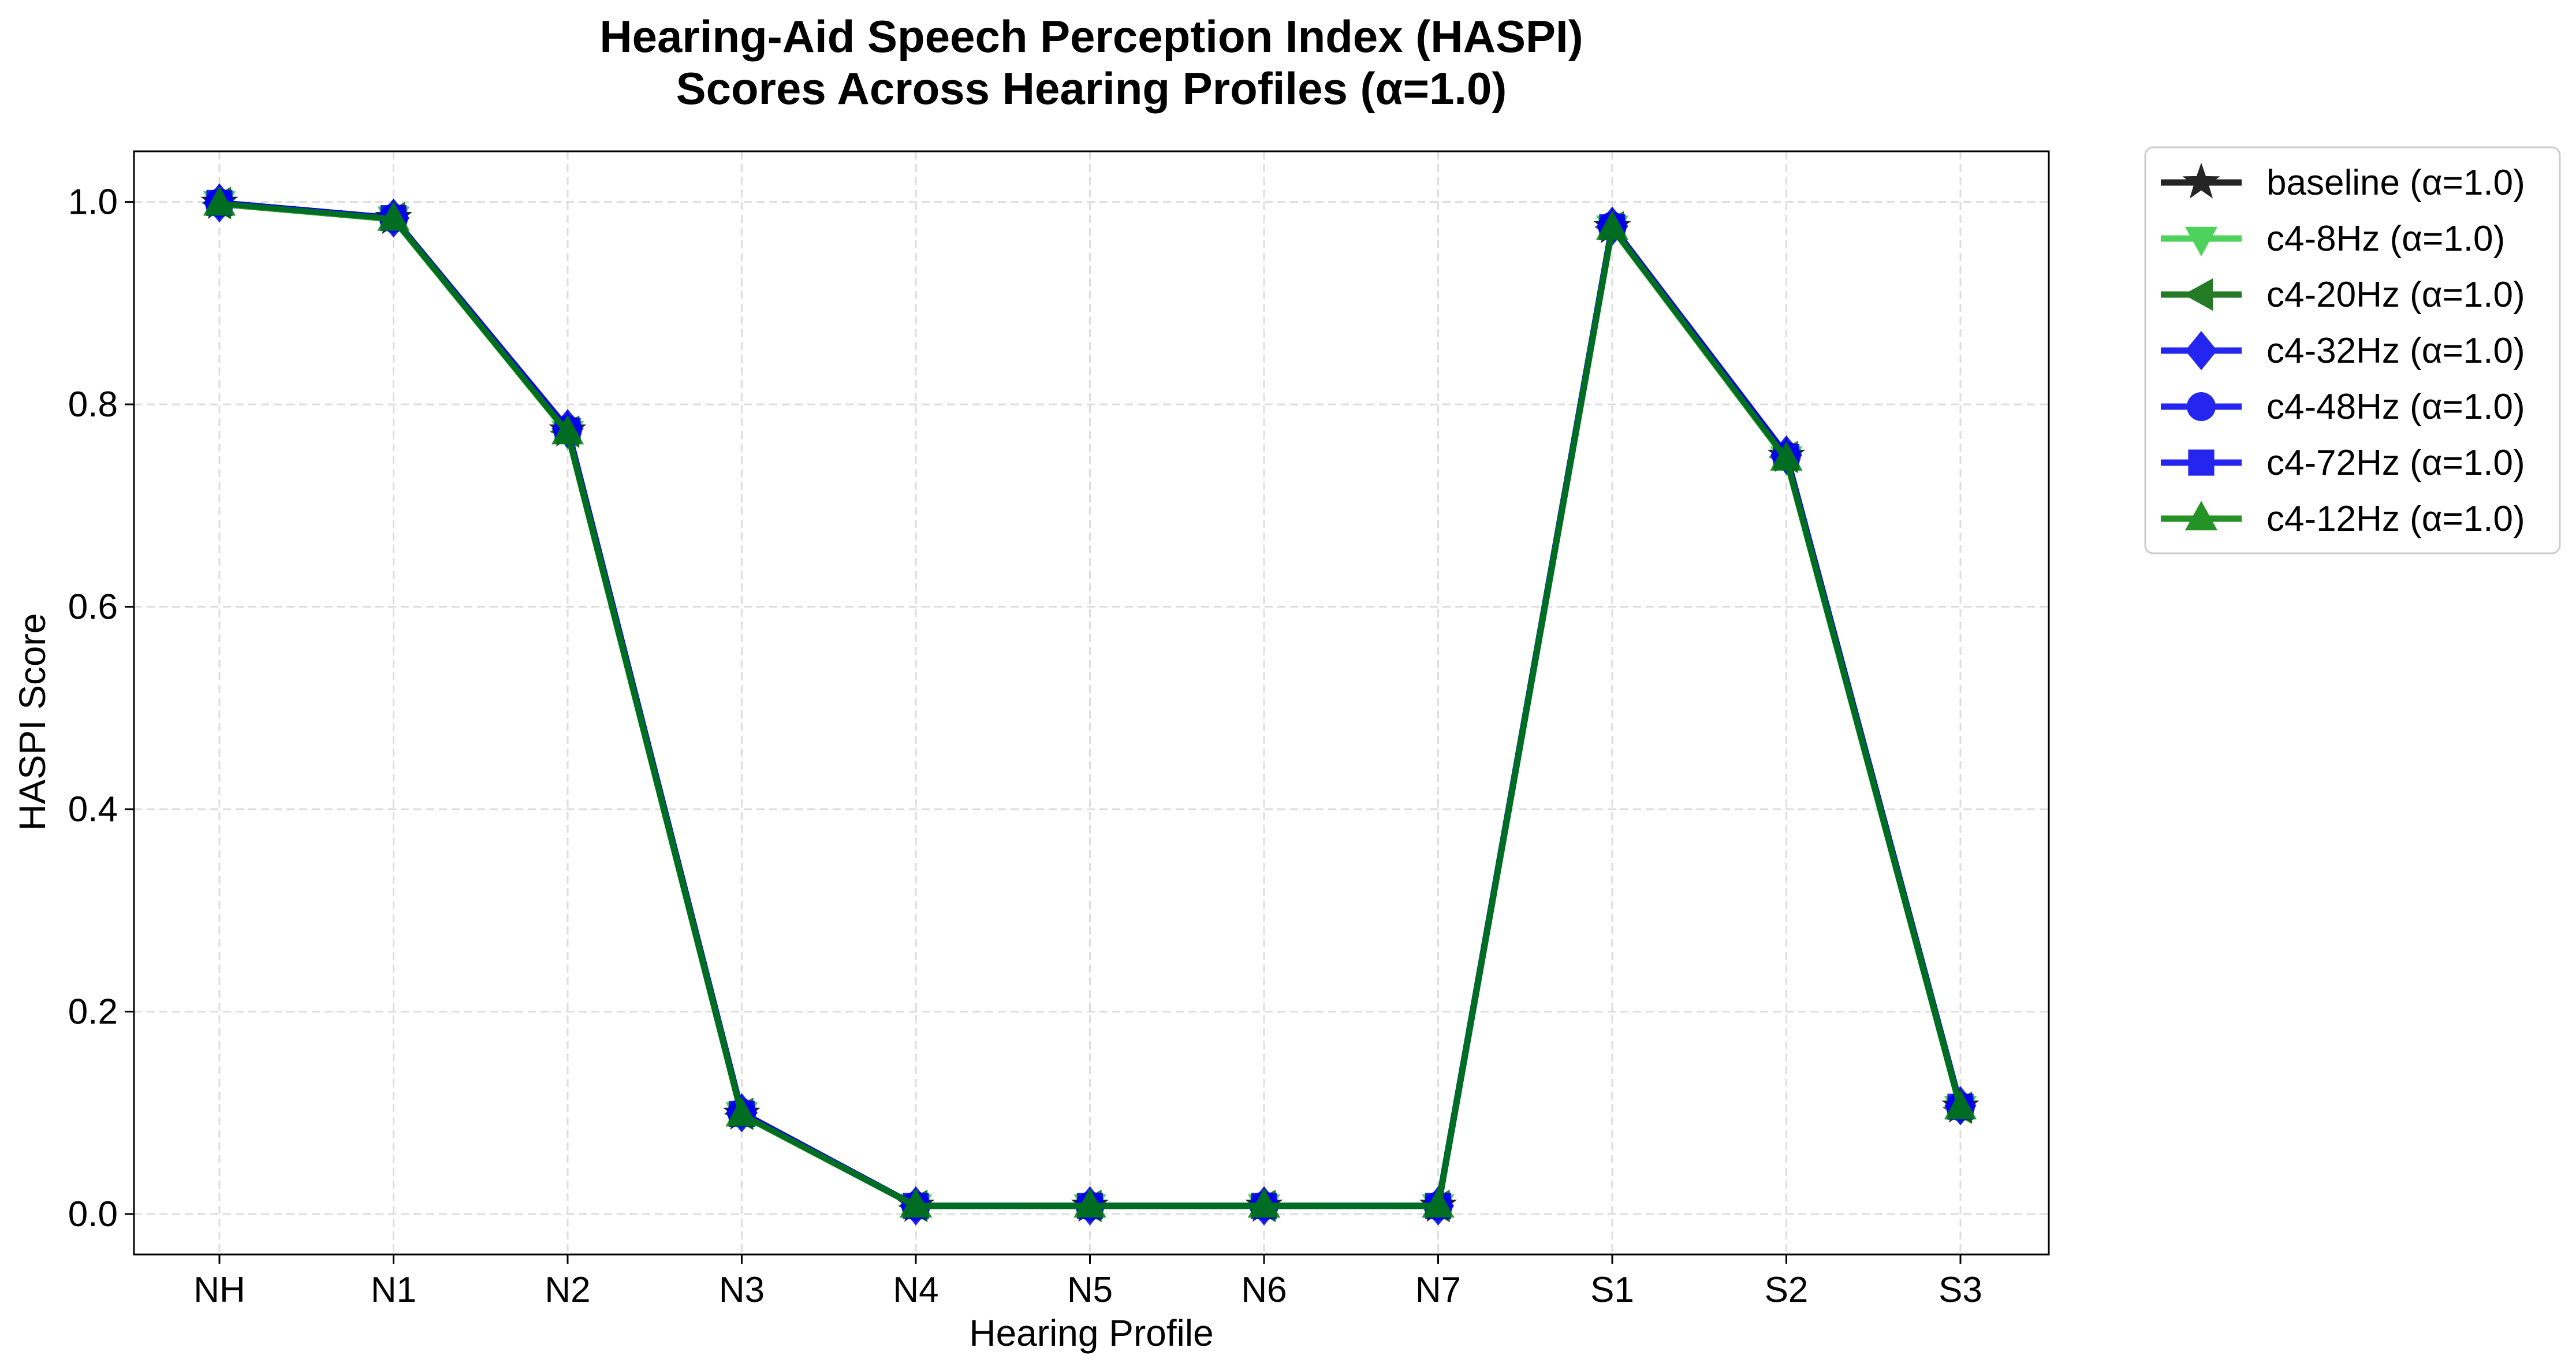 The width and height of the screenshot is (2576, 1370). I want to click on legend-label: c4-72Hz (α=1.0), so click(2395, 463).